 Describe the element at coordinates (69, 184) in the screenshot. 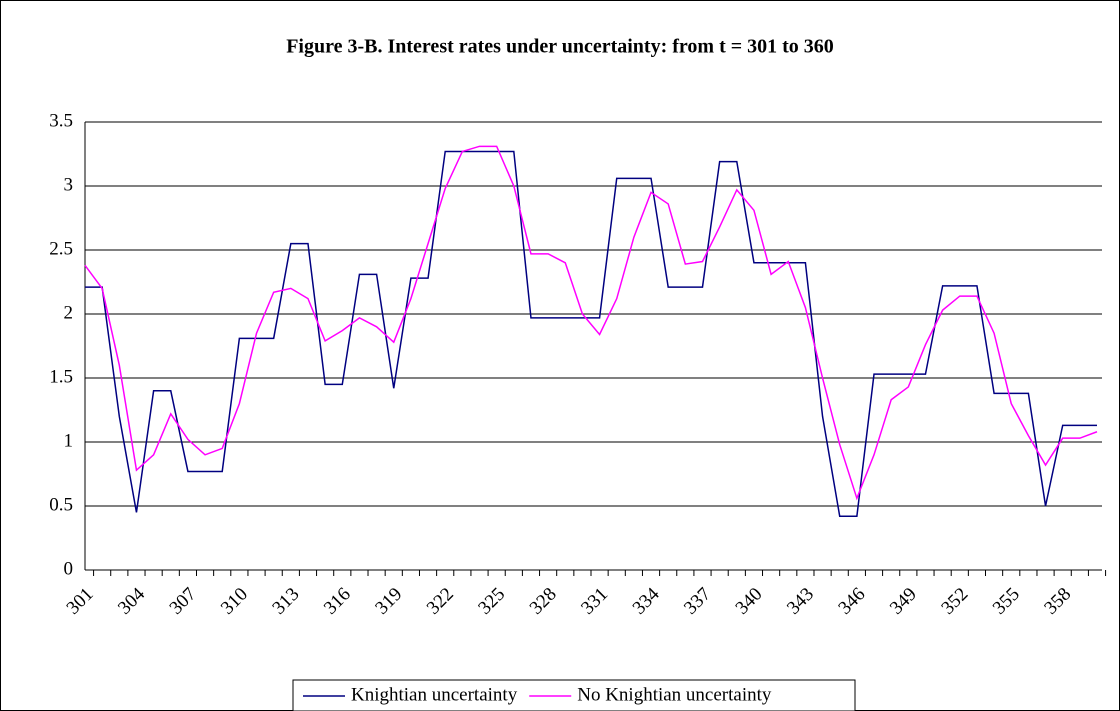

I see `y-tick-label: 3` at that location.